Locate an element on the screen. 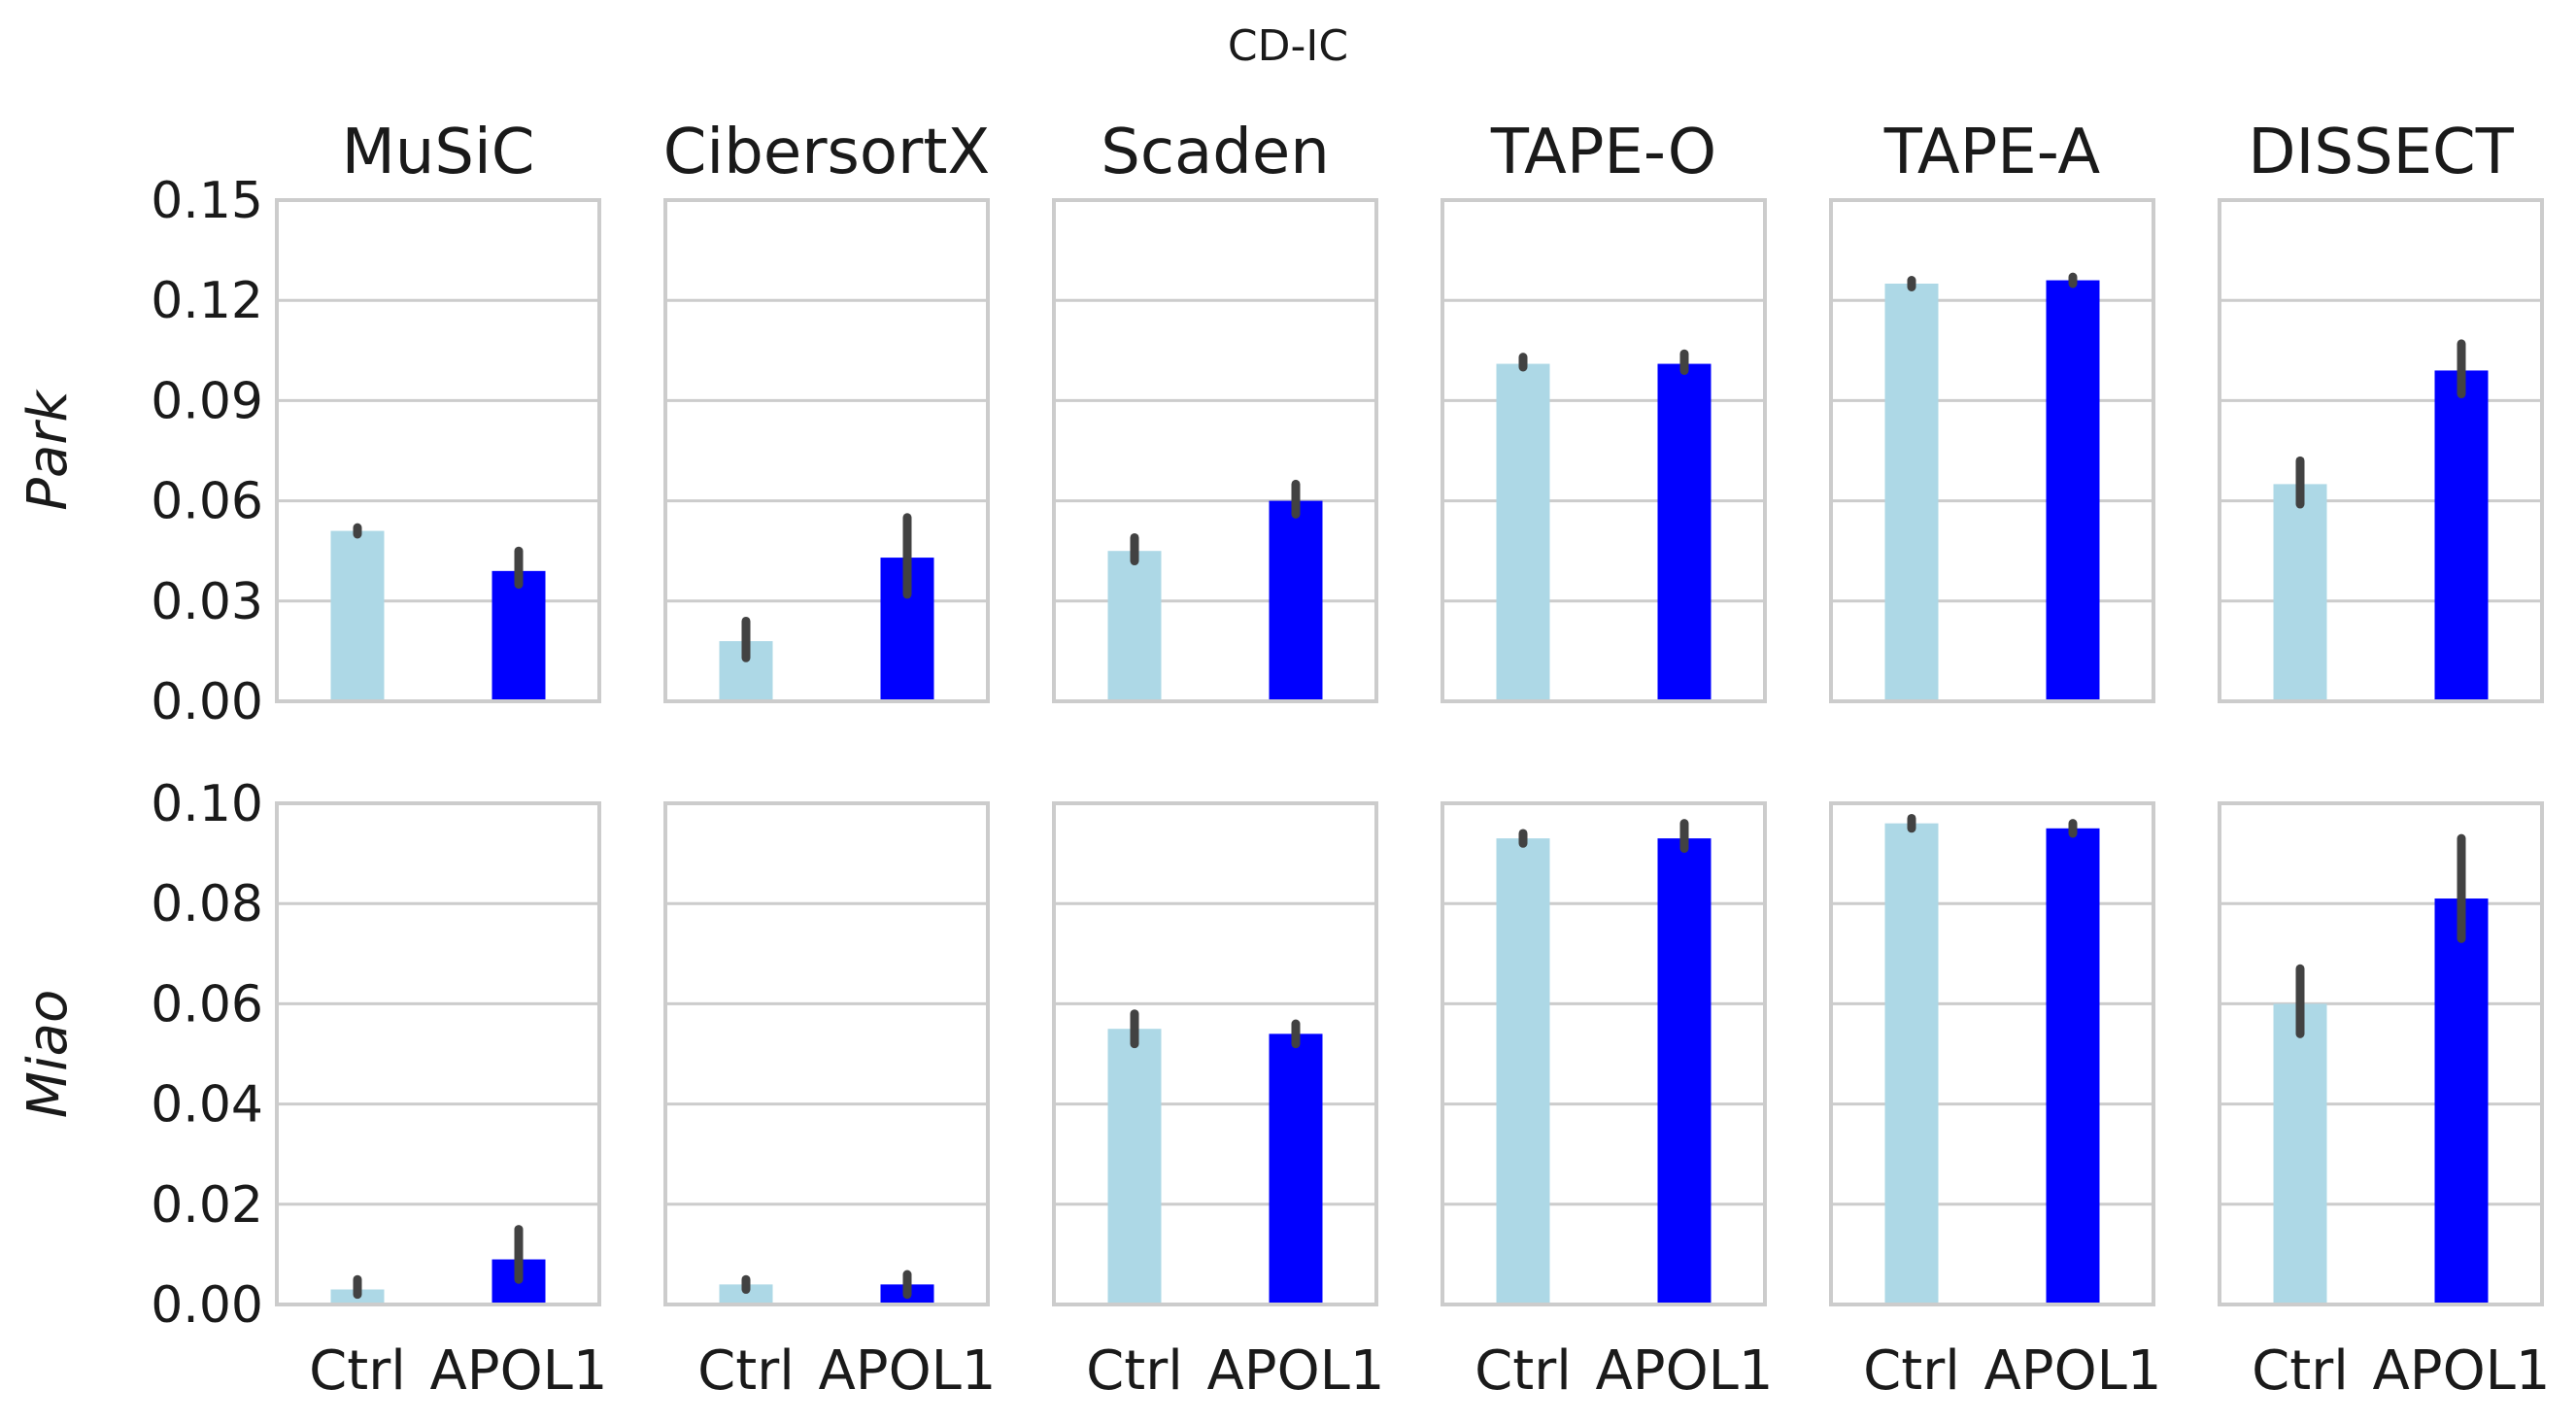 The height and width of the screenshot is (1423, 2576). ytick-label: 0.02 is located at coordinates (207, 1205).